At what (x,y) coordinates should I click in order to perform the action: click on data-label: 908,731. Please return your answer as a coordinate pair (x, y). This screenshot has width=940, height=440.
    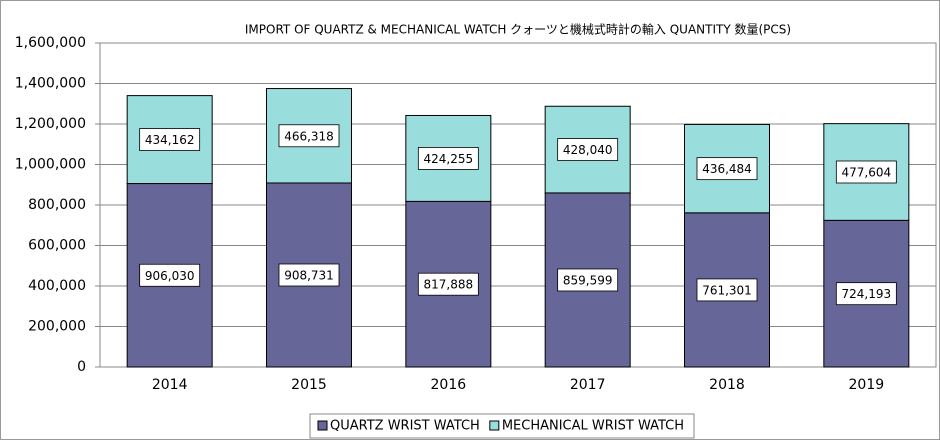
    Looking at the image, I should click on (309, 275).